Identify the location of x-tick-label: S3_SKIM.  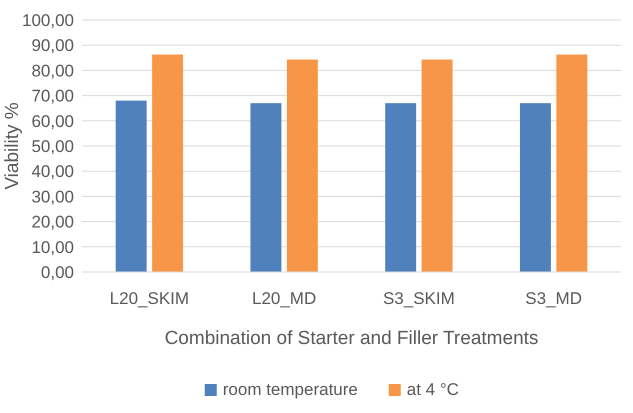
(418, 298).